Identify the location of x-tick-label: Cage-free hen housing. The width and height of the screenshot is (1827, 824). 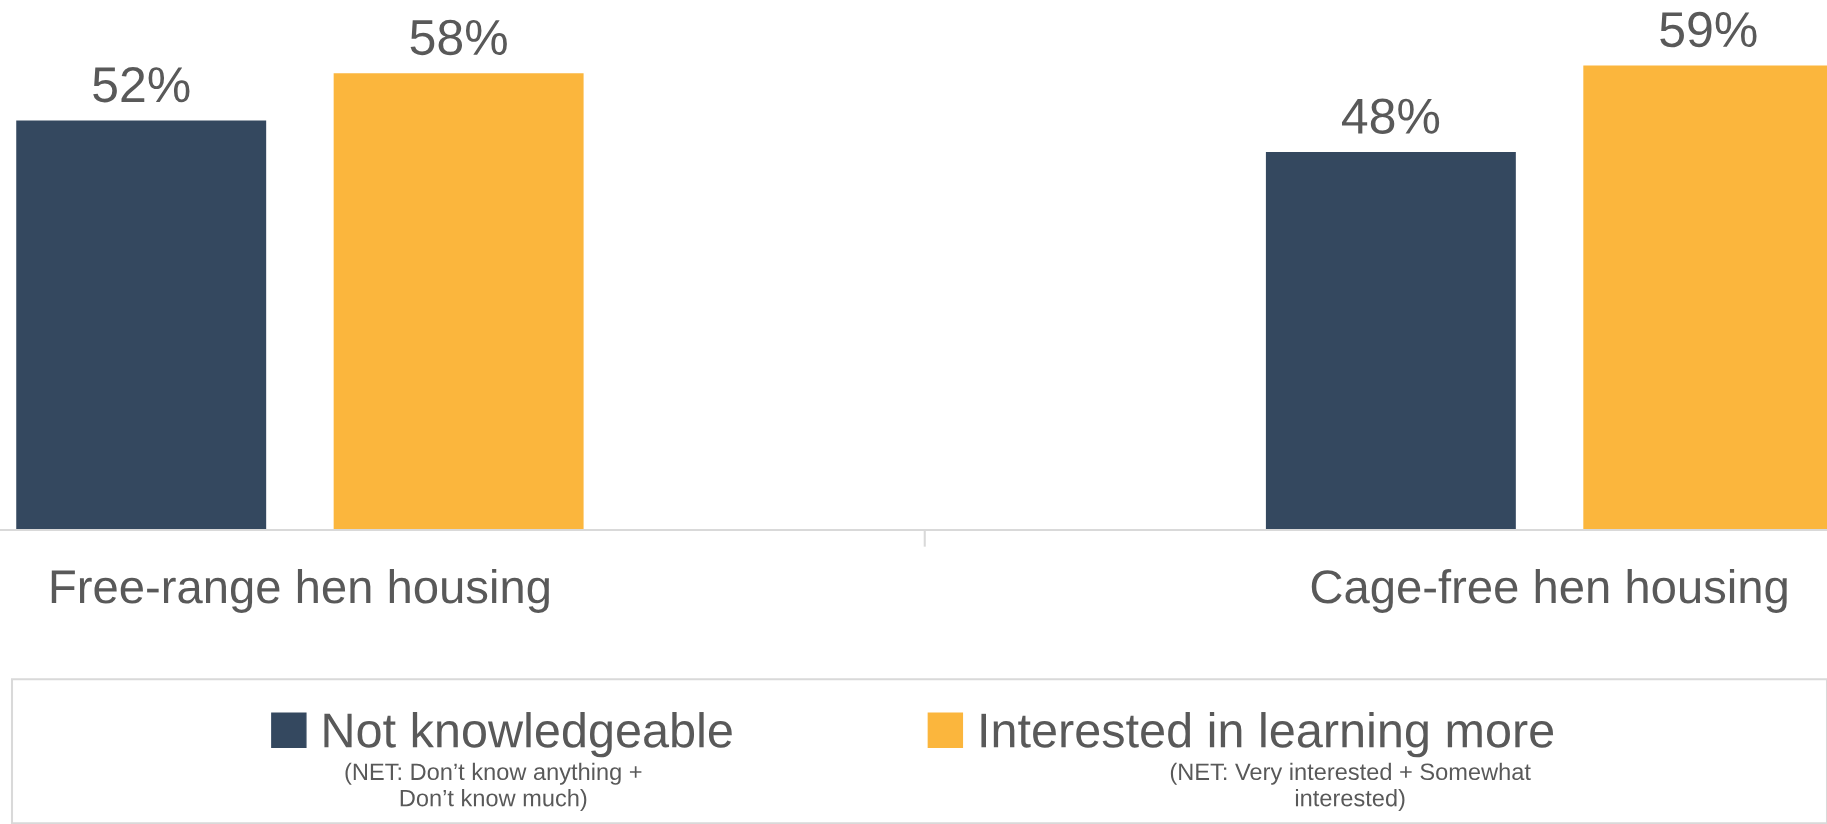
(1549, 590).